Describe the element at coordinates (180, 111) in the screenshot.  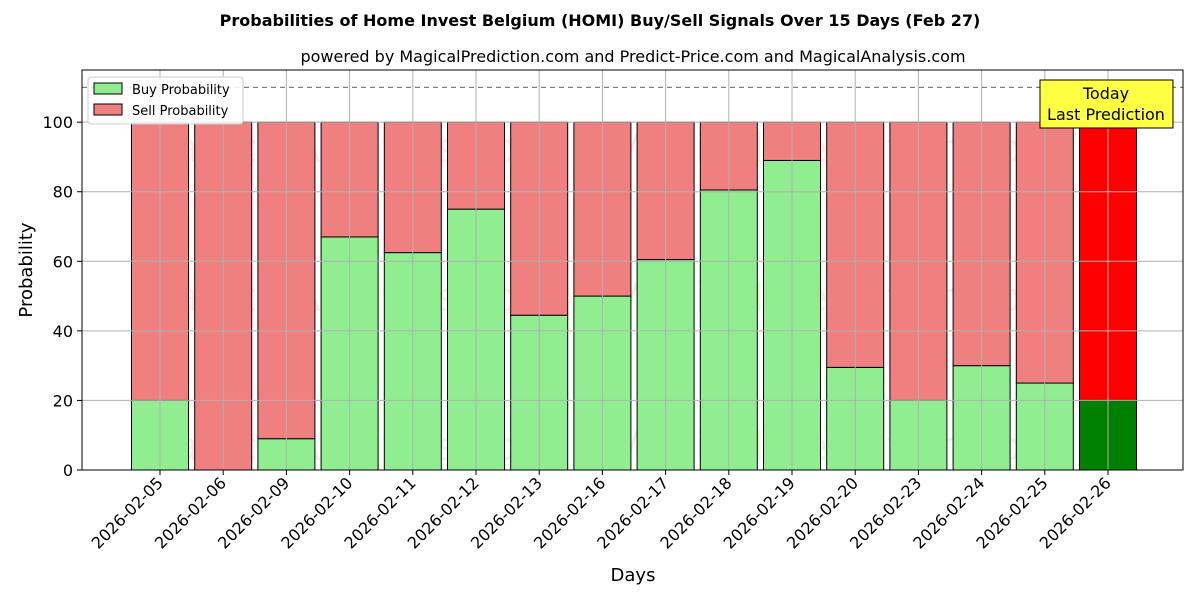
I see `legend-label-sell: Sell Probability` at that location.